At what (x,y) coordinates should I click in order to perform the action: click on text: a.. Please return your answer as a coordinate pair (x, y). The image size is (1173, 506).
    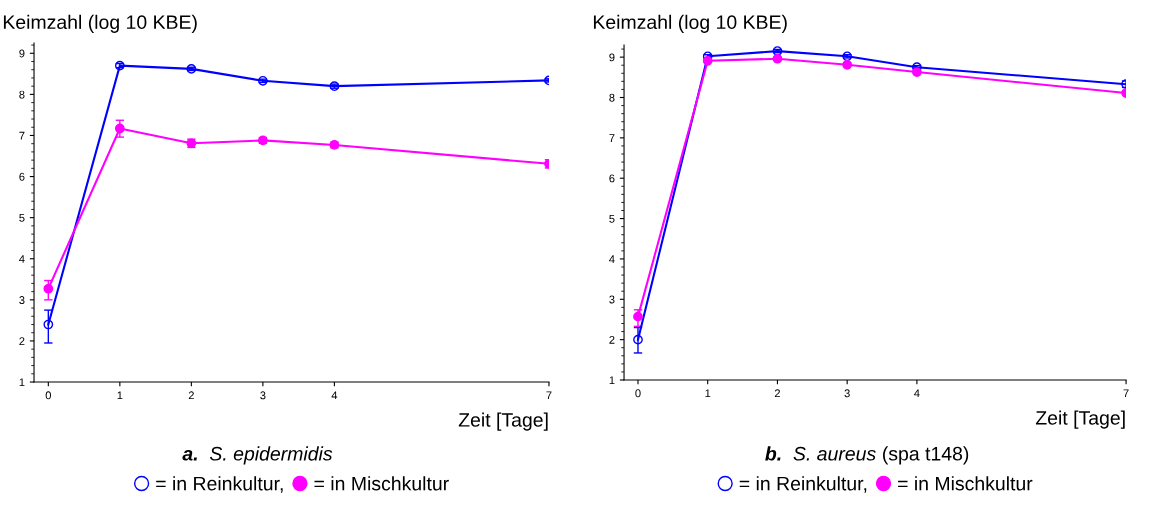
    Looking at the image, I should click on (189, 455).